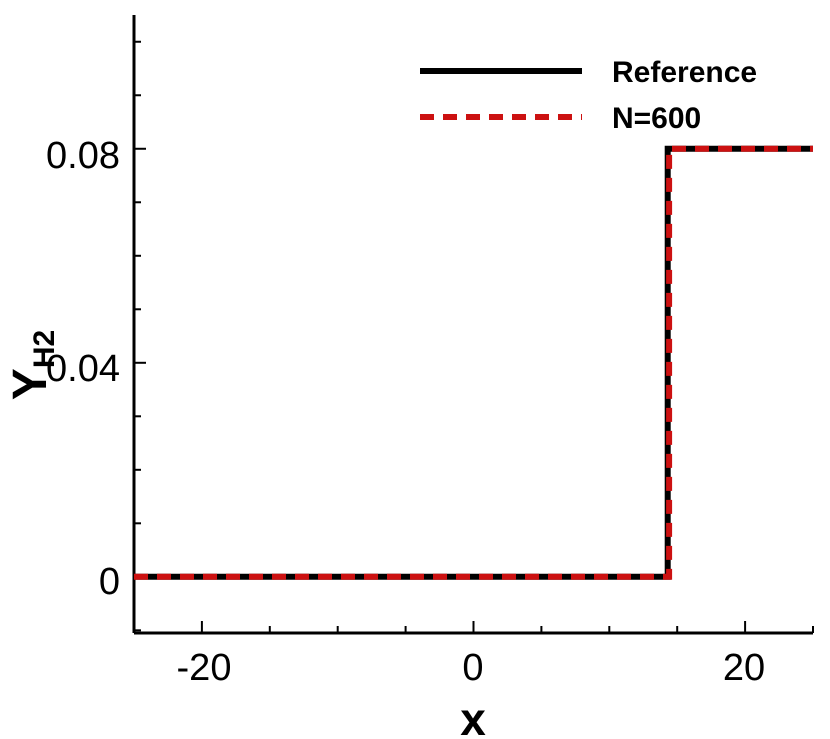  What do you see at coordinates (83, 156) in the screenshot?
I see `y-tick-label-3: 0.08` at bounding box center [83, 156].